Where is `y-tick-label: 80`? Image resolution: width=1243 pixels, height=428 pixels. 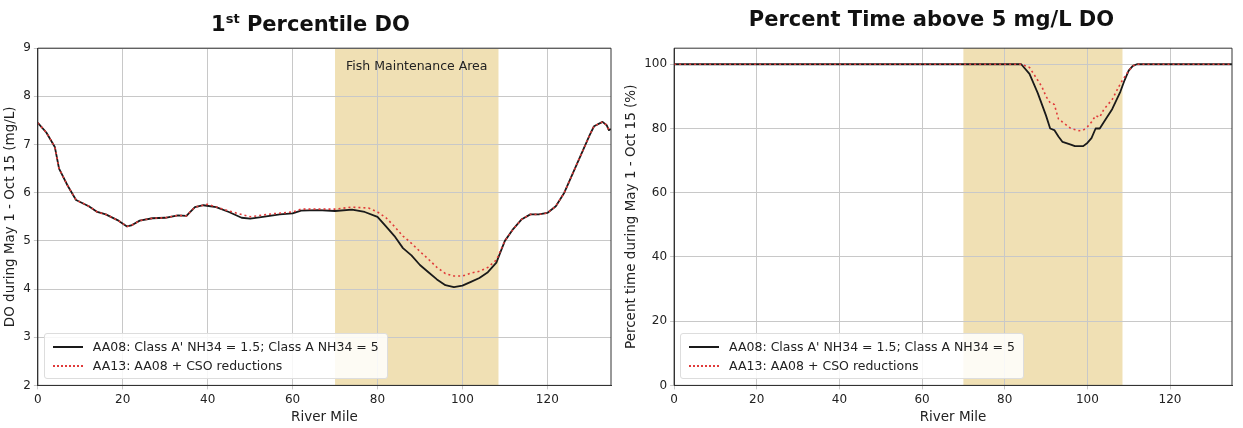 y-tick-label: 80 is located at coordinates (659, 127).